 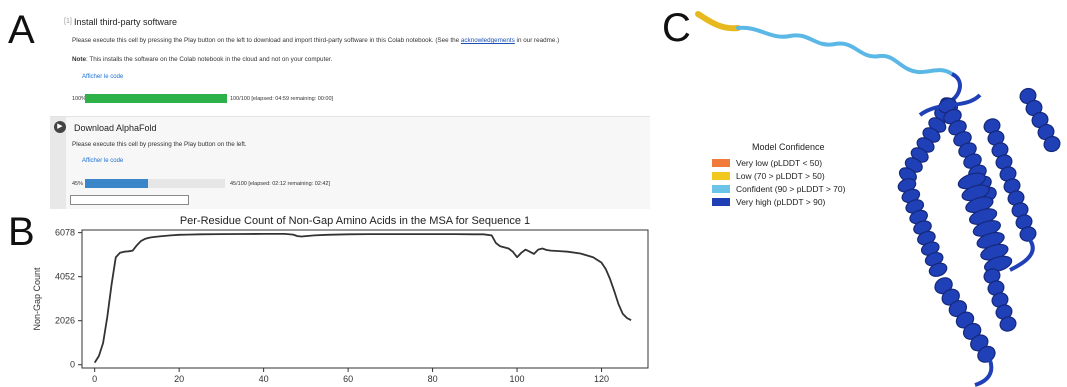 I want to click on legend-label: Low (70 > pLDDT > 50), so click(x=780, y=176).